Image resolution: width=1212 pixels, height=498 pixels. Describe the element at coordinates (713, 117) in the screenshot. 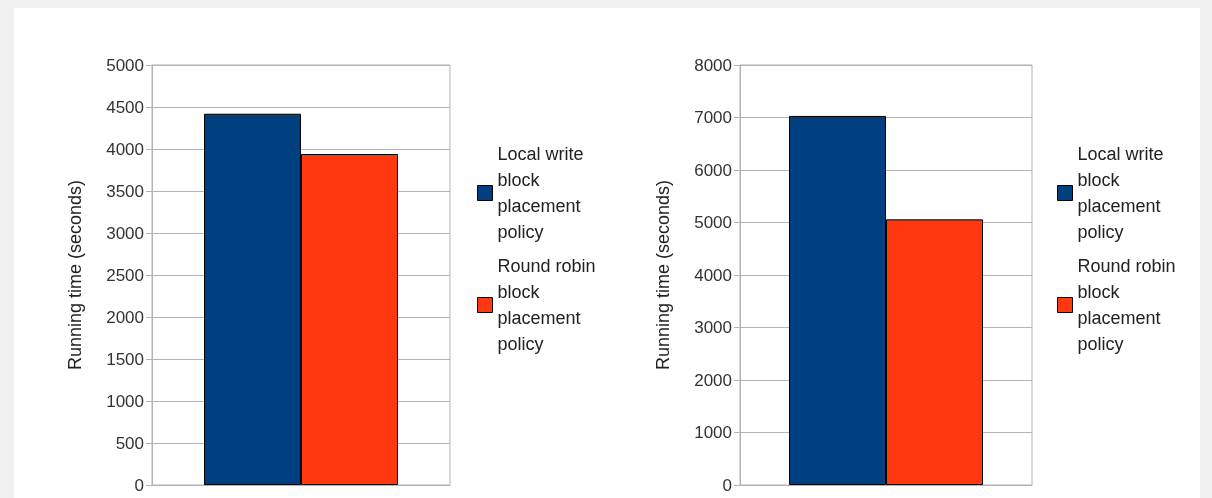

I see `y-tick-label: 7000` at that location.